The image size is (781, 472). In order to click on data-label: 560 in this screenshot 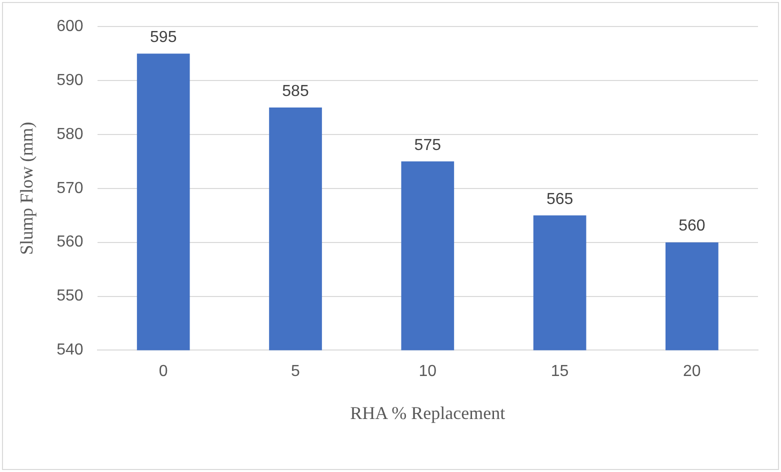, I will do `click(692, 226)`.